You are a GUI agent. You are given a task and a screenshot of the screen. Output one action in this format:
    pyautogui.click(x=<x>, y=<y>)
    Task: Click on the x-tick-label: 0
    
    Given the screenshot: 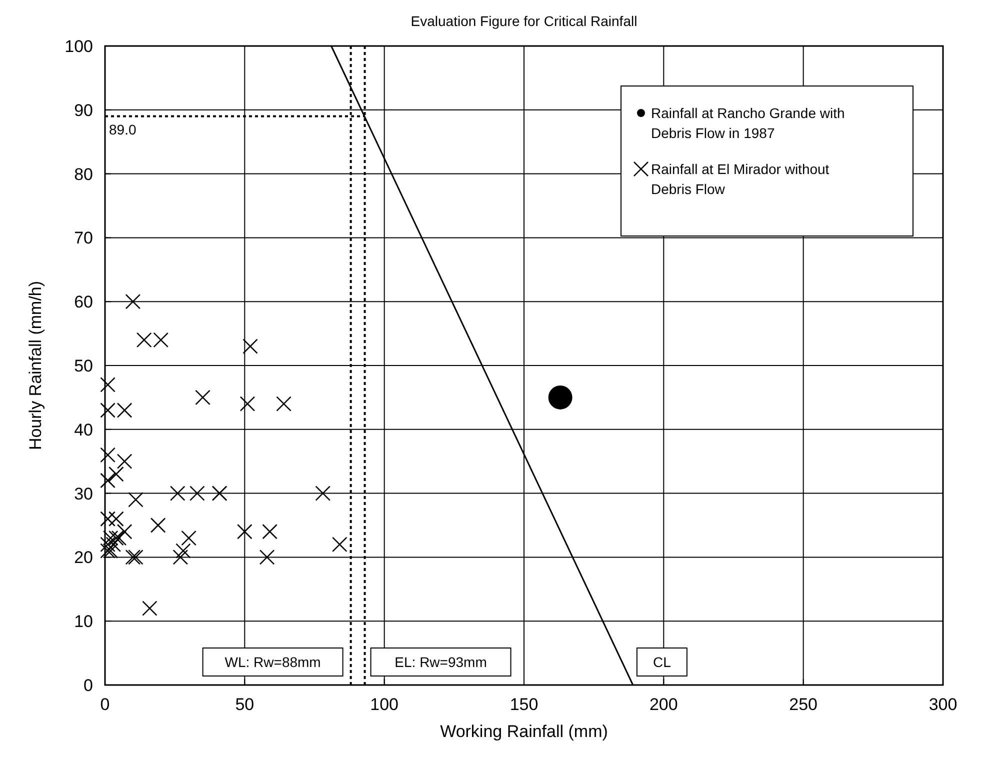 What is the action you would take?
    pyautogui.click(x=105, y=704)
    